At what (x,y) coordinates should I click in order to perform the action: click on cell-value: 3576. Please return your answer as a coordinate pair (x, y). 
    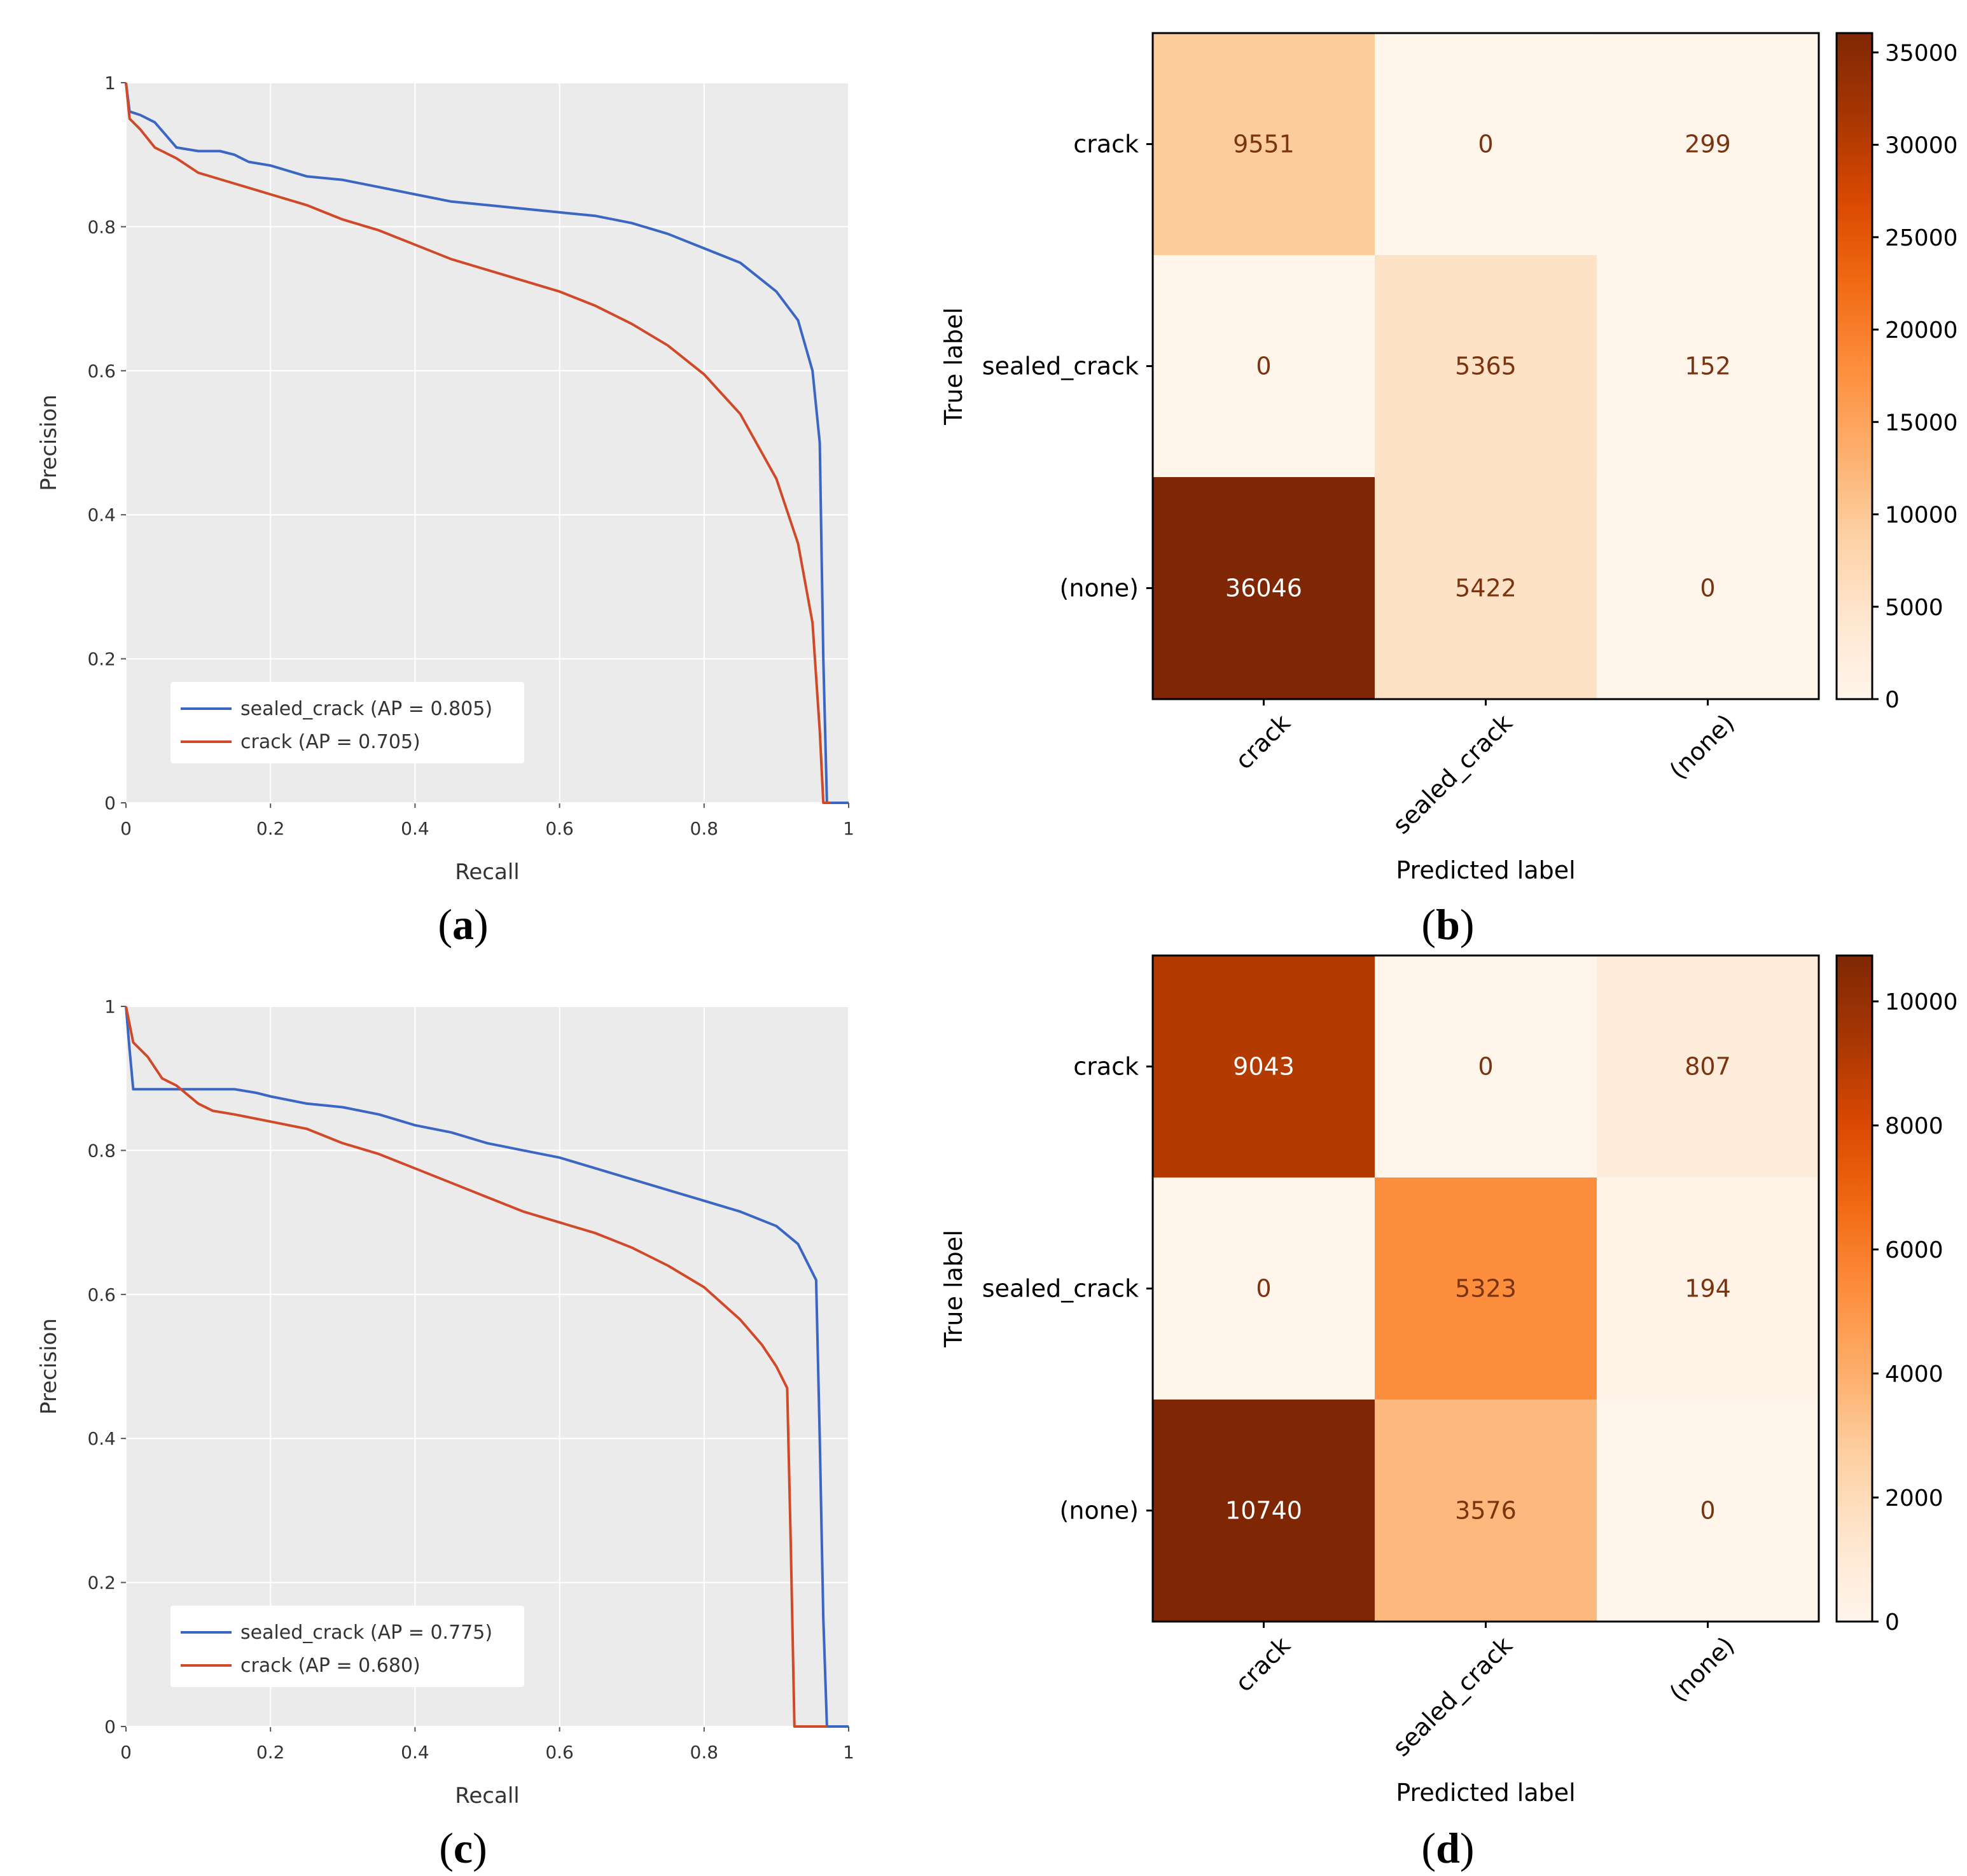
    Looking at the image, I should click on (1486, 1511).